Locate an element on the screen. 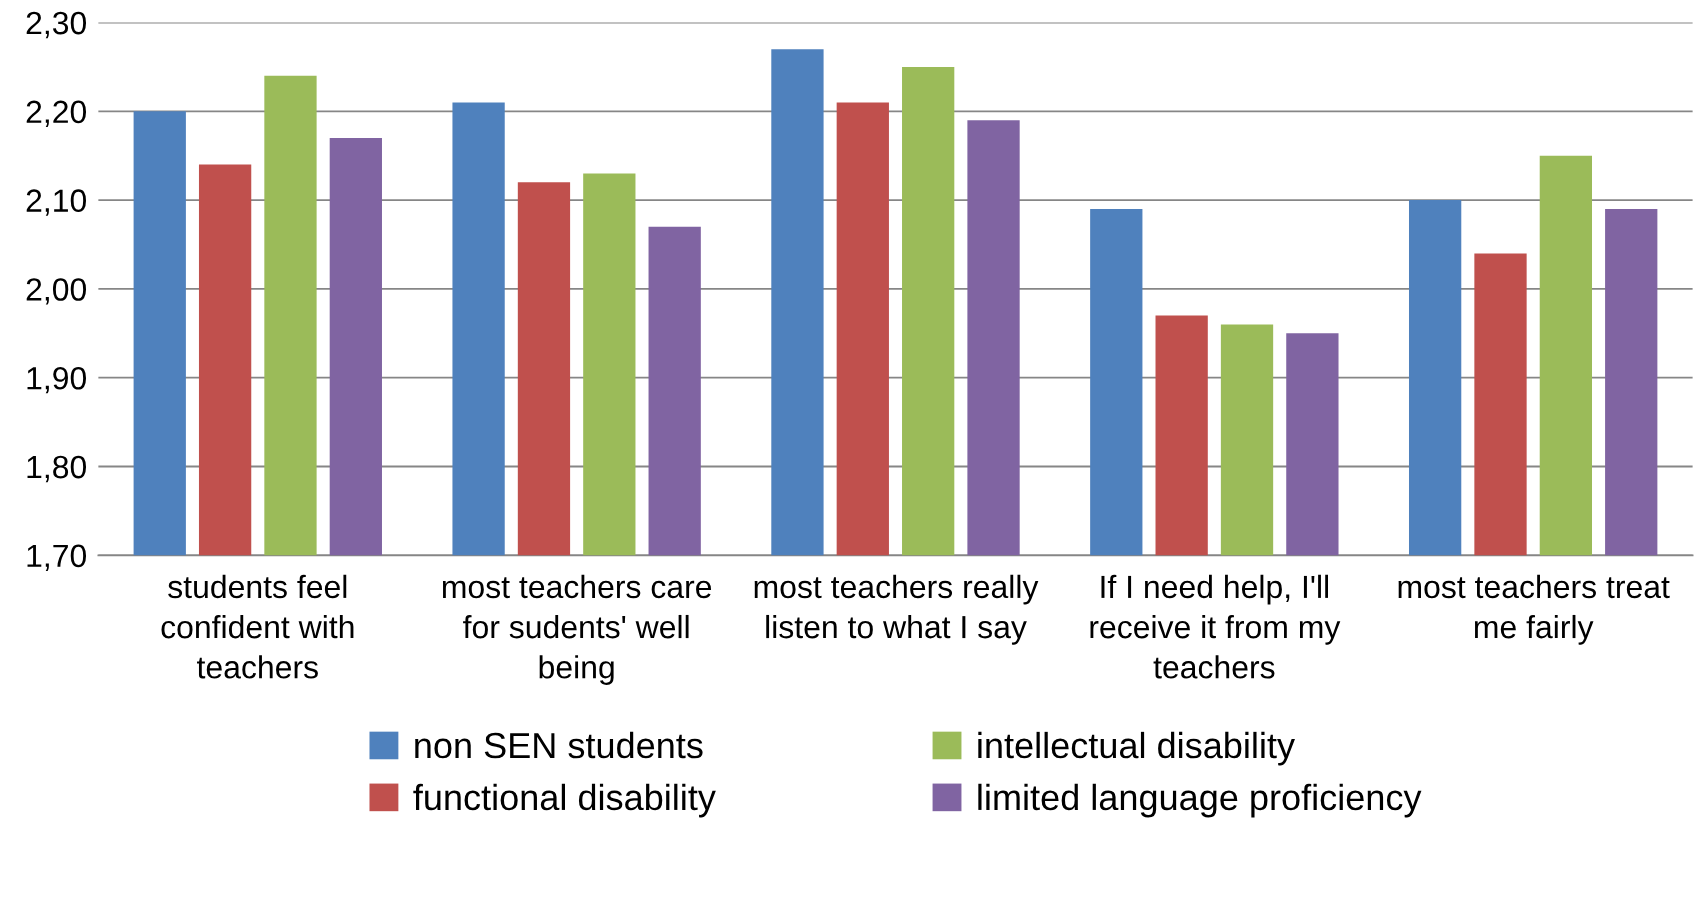  x-tick-label: most teachers care for sudents' well being is located at coordinates (577, 629).